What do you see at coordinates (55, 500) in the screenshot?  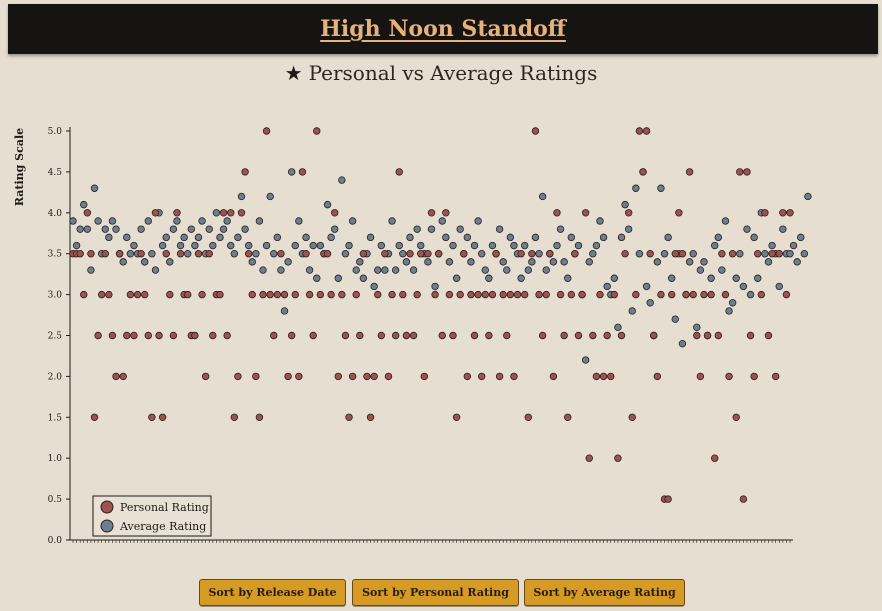 I see `y-tick-label: 0.5` at bounding box center [55, 500].